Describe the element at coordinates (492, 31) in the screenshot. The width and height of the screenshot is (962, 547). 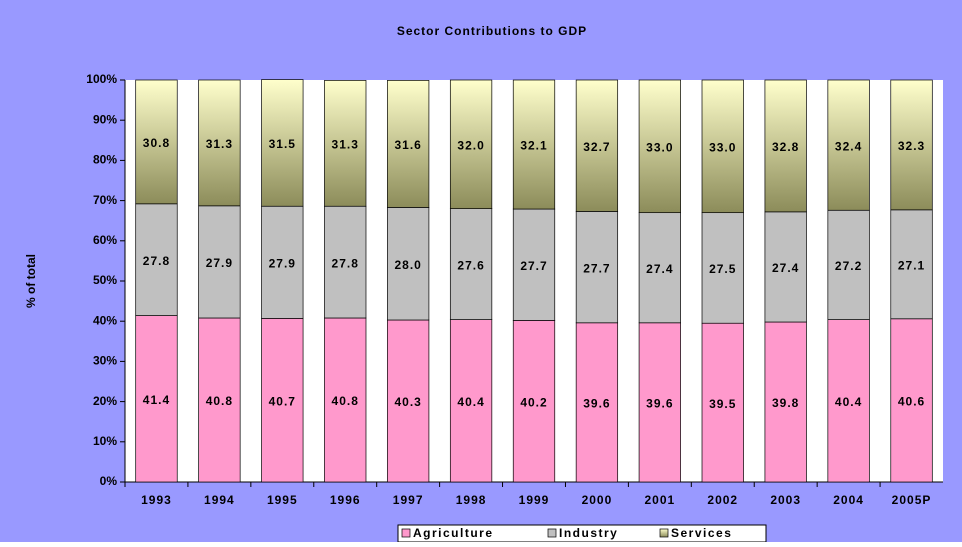
I see `chart-title: Sector Contributions to GDP` at that location.